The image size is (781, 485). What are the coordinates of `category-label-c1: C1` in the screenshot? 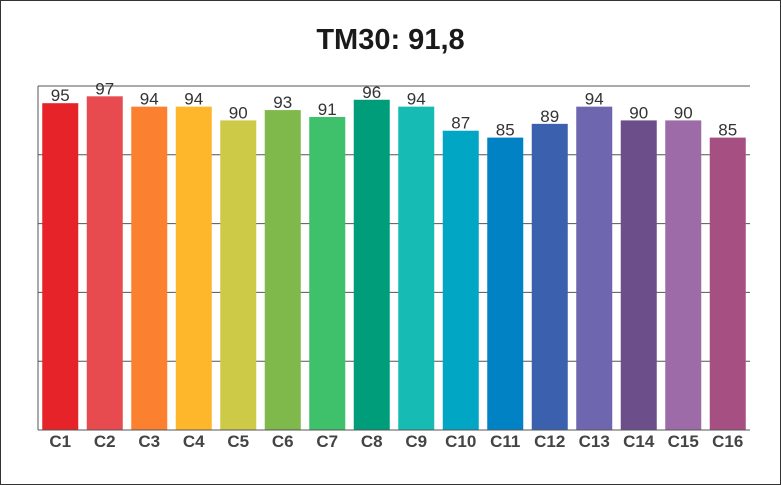 It's located at (60, 441).